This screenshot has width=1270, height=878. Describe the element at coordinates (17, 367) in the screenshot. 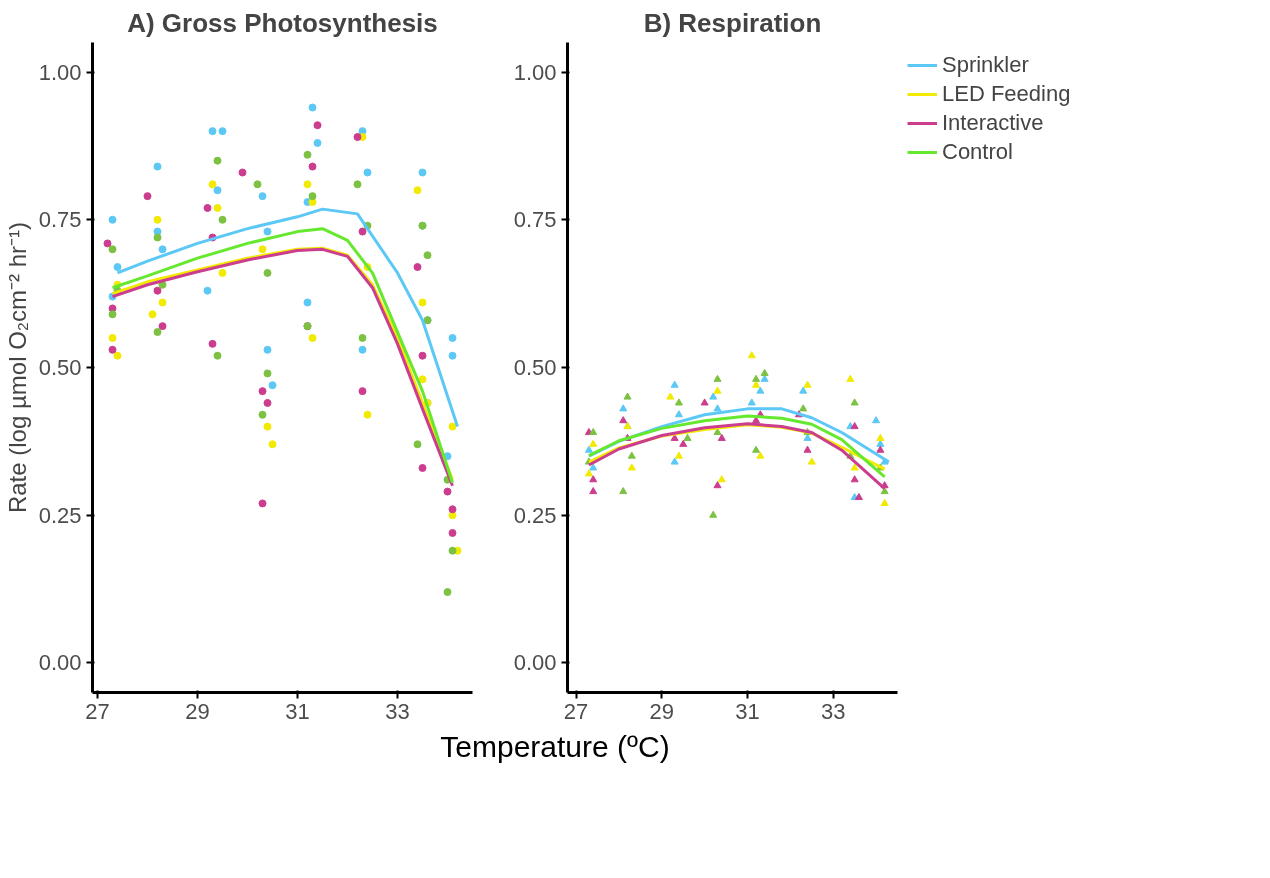

I see `y-axis-title: Rate (log µmol O₂cm⁻² hr⁻¹)` at that location.